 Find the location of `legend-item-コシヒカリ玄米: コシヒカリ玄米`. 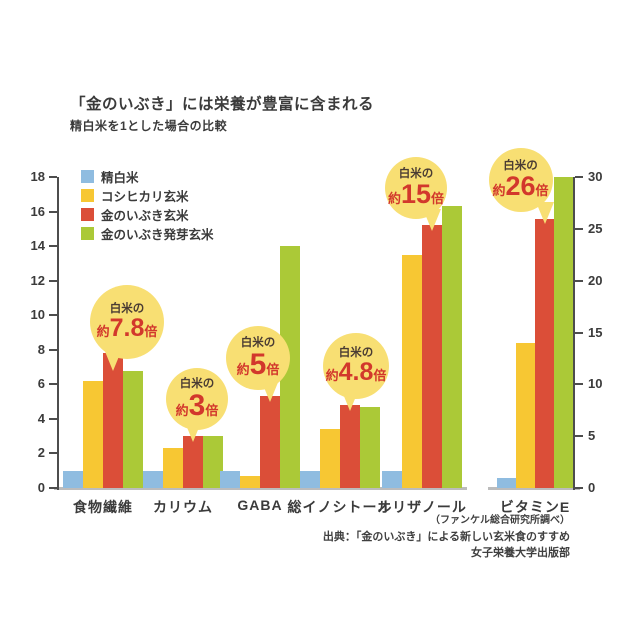

legend-item-コシヒカリ玄米: コシヒカリ玄米 is located at coordinates (147, 196).